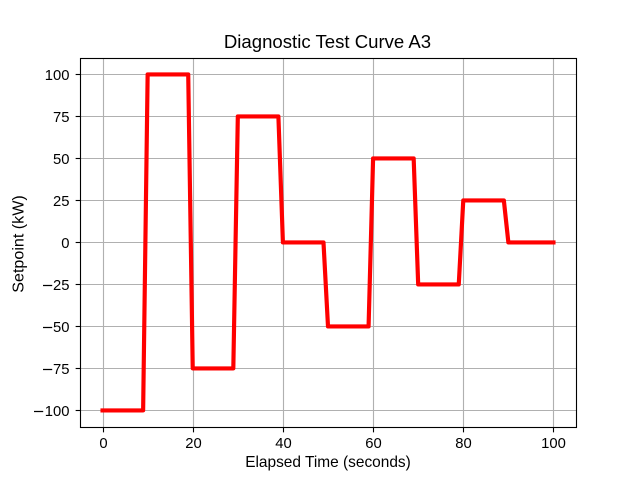  What do you see at coordinates (193, 444) in the screenshot?
I see `svg-text: 20` at bounding box center [193, 444].